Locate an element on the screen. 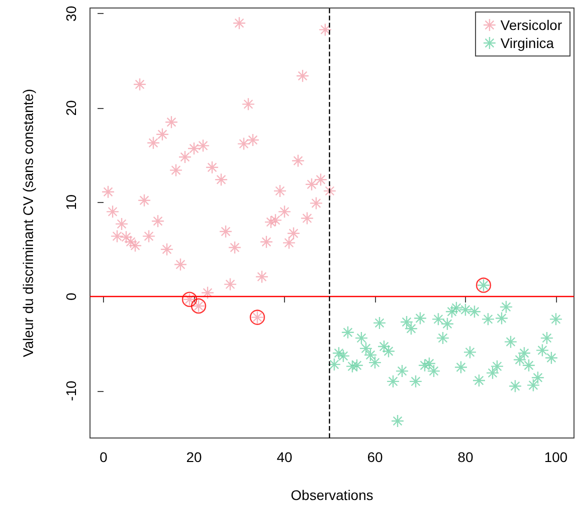  x-tick-label: 60 is located at coordinates (375, 457).